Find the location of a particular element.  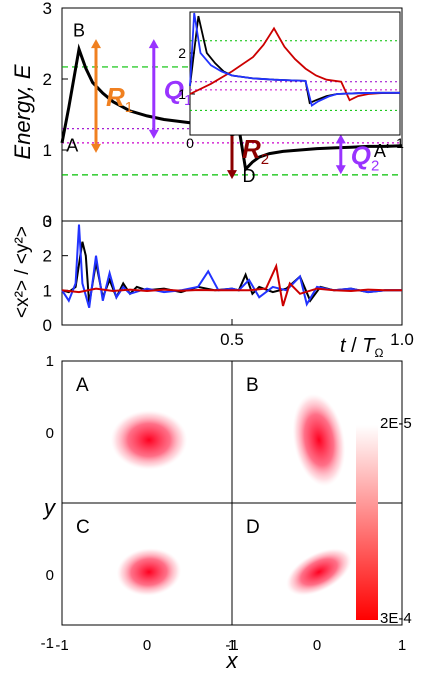

inset-frame is located at coordinates (295, 73).